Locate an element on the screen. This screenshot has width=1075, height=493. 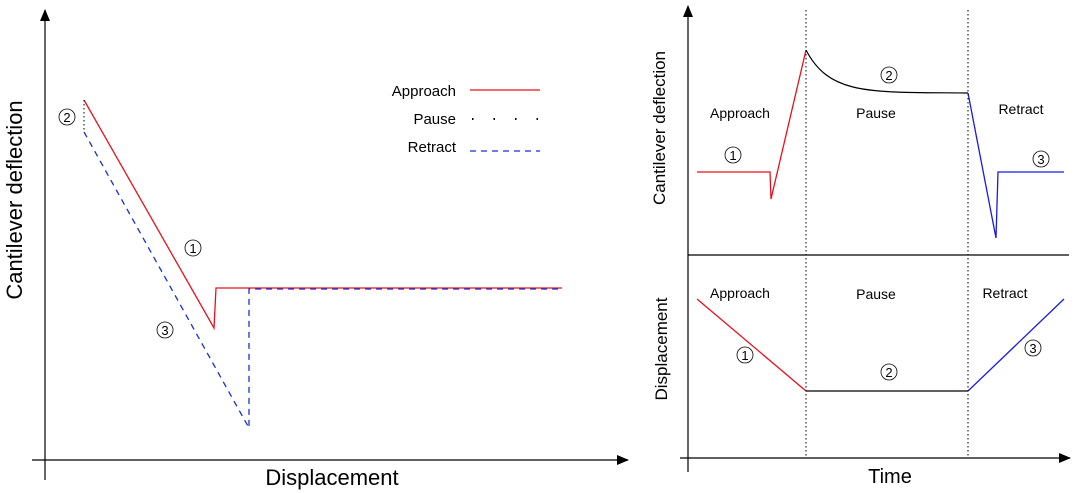
rb-marker-1: 1 is located at coordinates (745, 355).